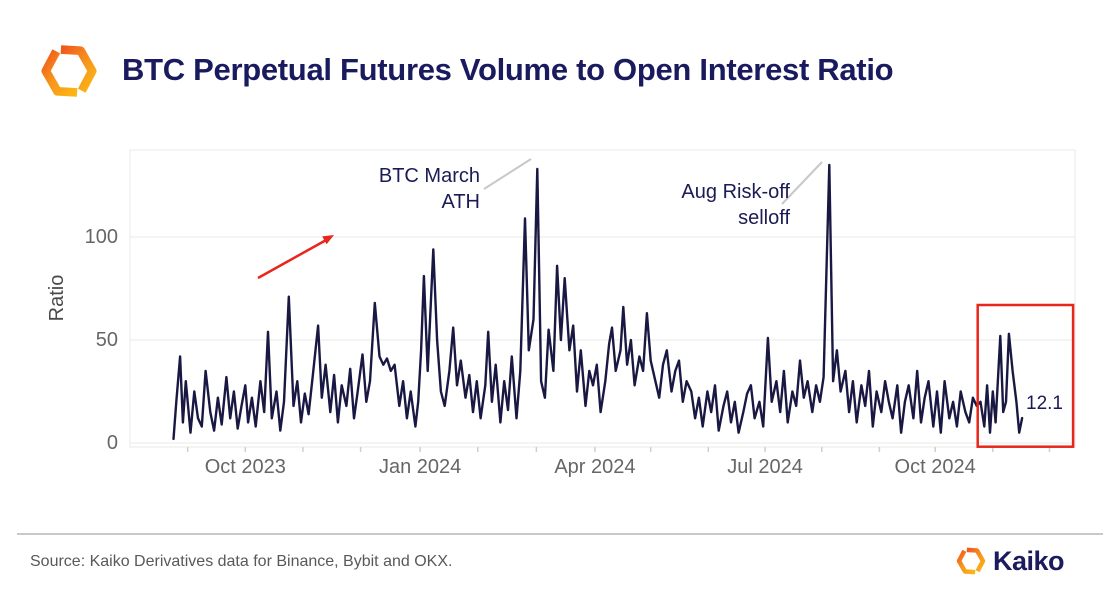  What do you see at coordinates (507, 174) in the screenshot?
I see `ath-pointer-line` at bounding box center [507, 174].